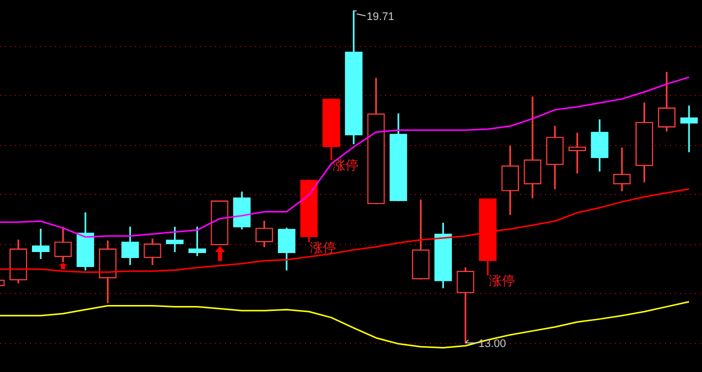 The width and height of the screenshot is (702, 372). I want to click on annotation: 19.71, so click(380, 16).